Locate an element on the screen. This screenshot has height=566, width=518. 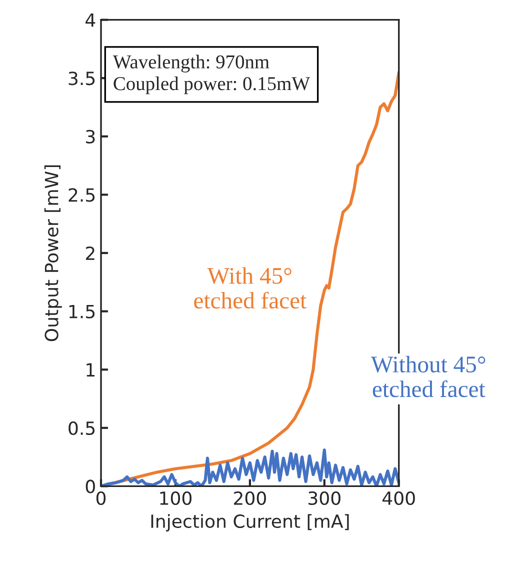
x-tick-label: 400 is located at coordinates (398, 498).